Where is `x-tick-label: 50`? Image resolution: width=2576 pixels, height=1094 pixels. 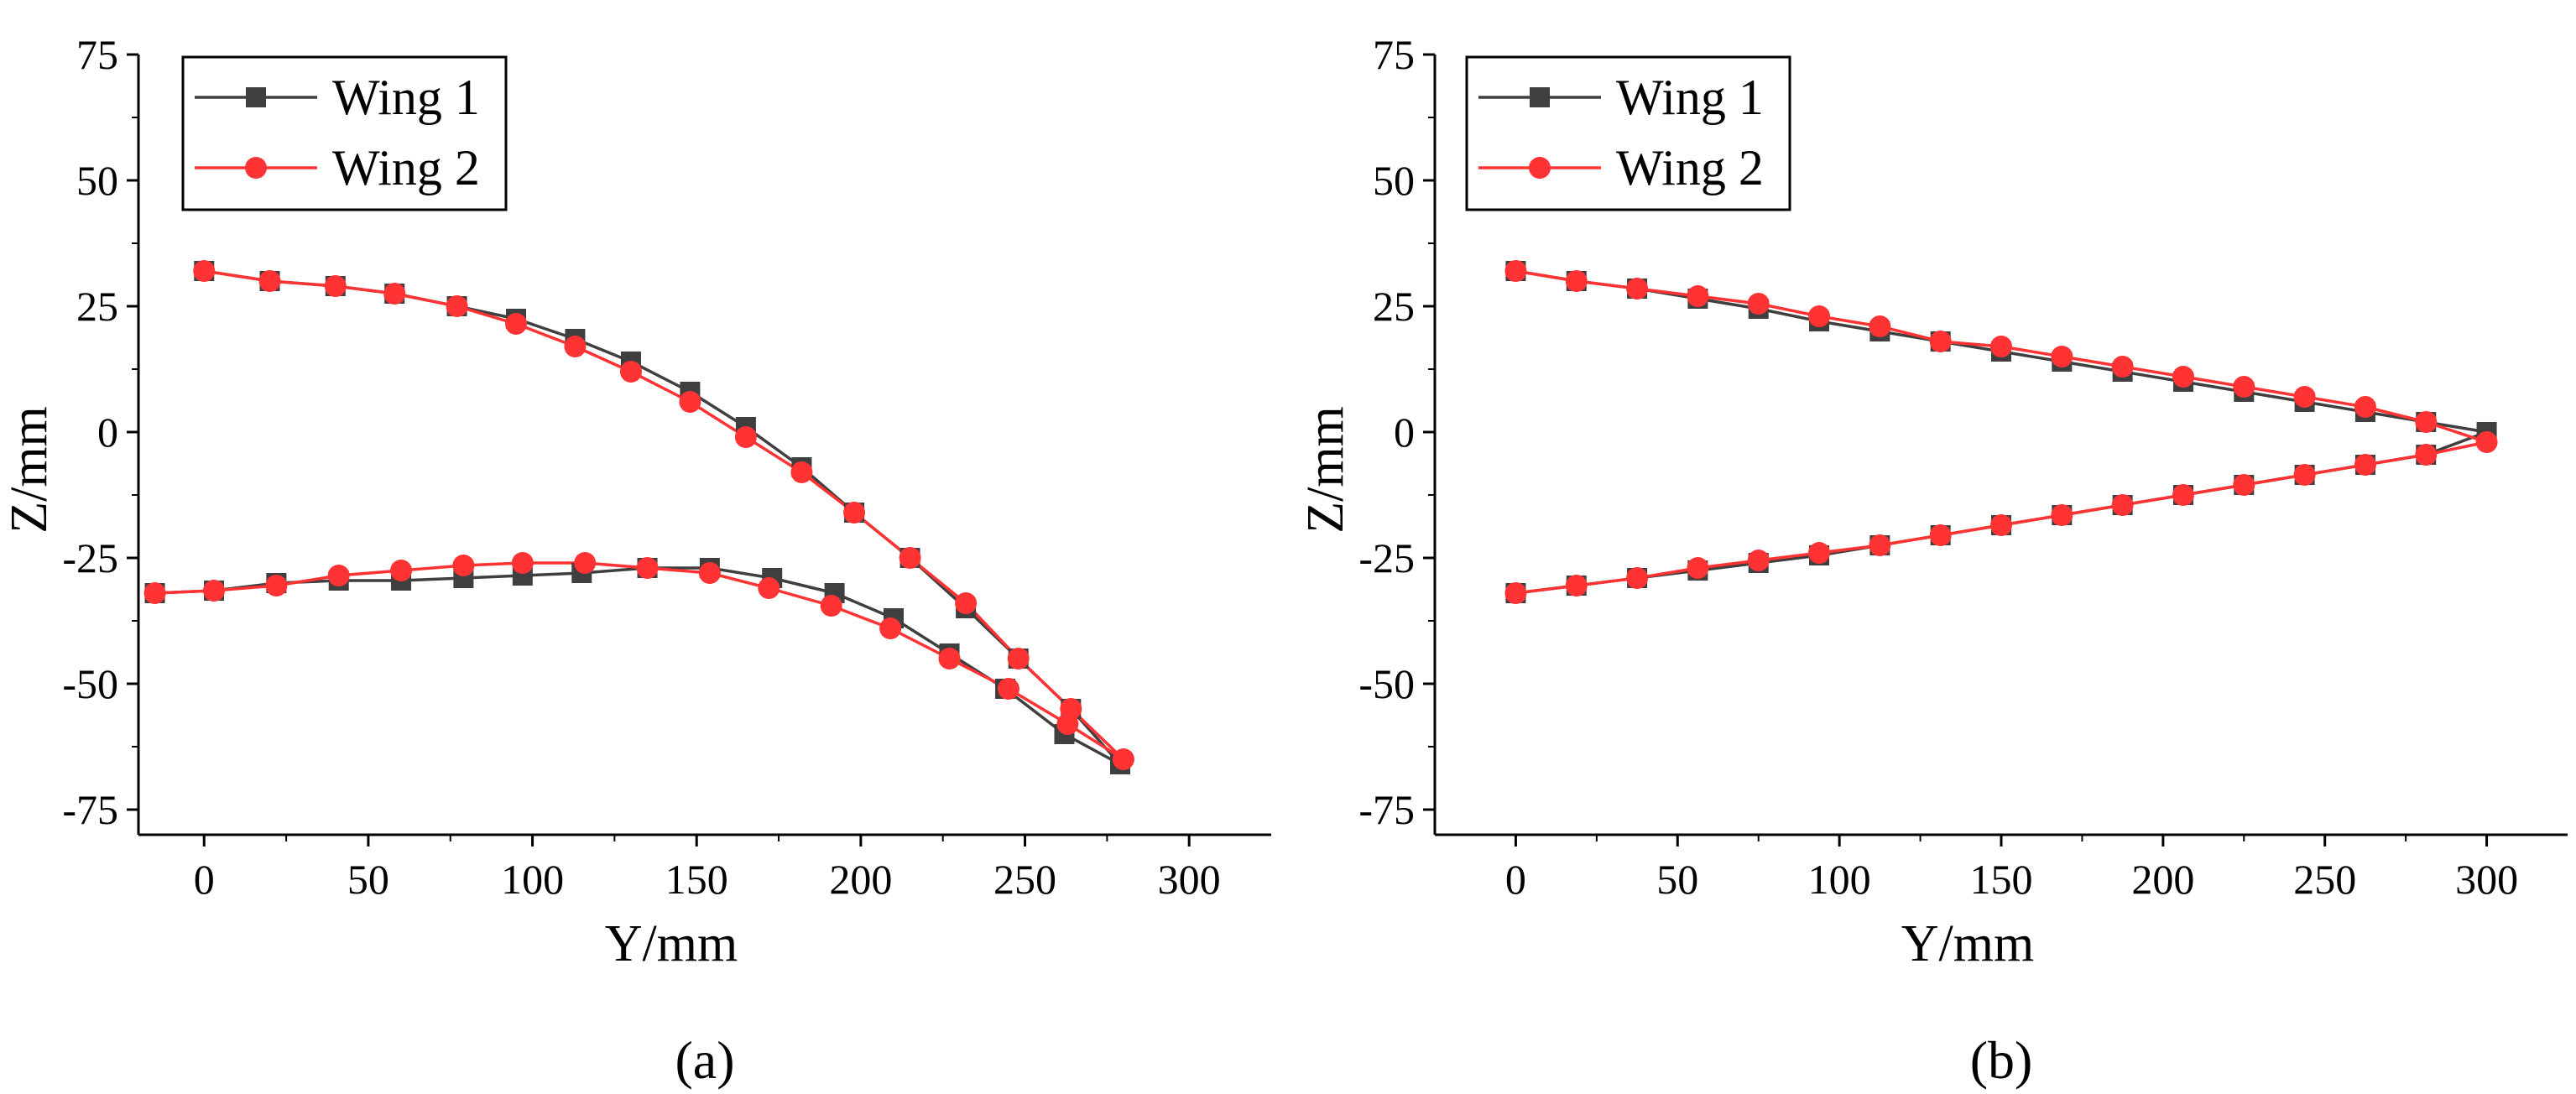 x-tick-label: 50 is located at coordinates (368, 879).